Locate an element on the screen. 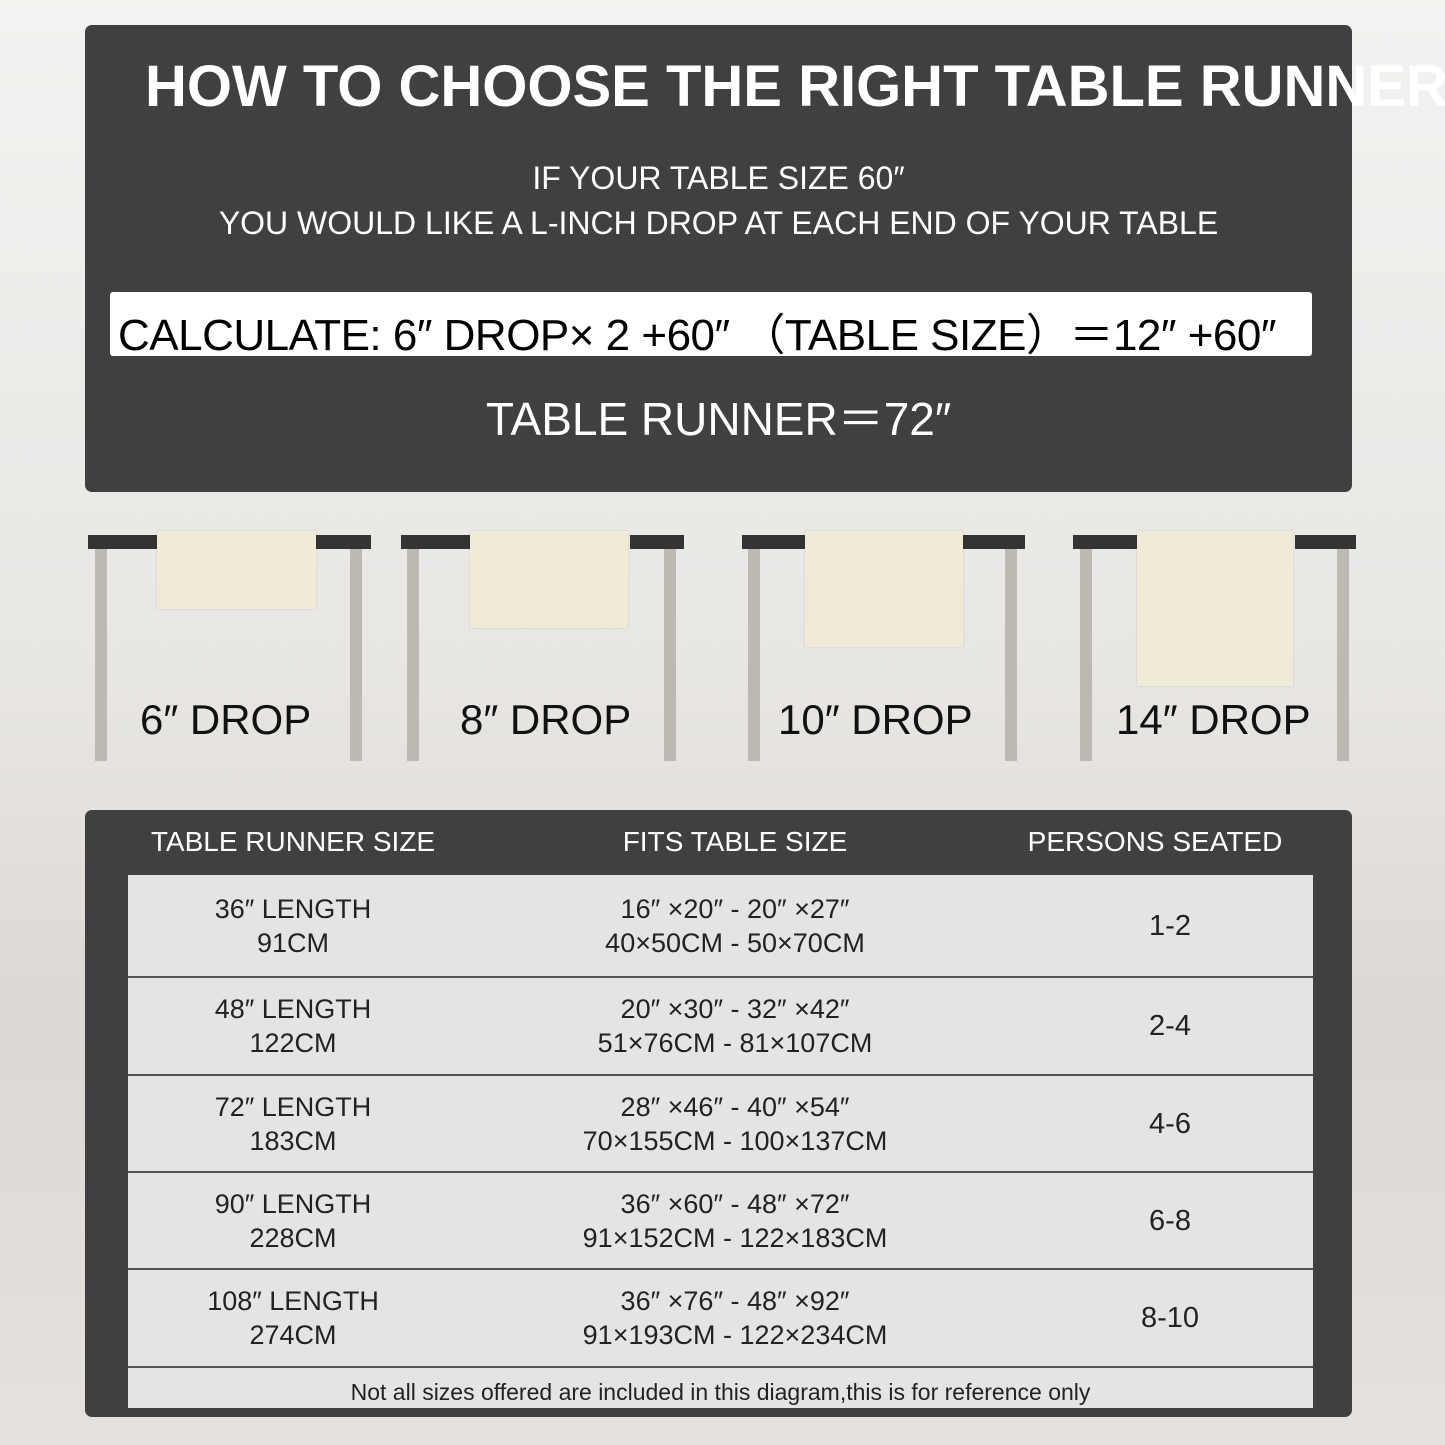 Image resolution: width=1445 pixels, height=1445 pixels. length-cm: 91CM is located at coordinates (293, 942).